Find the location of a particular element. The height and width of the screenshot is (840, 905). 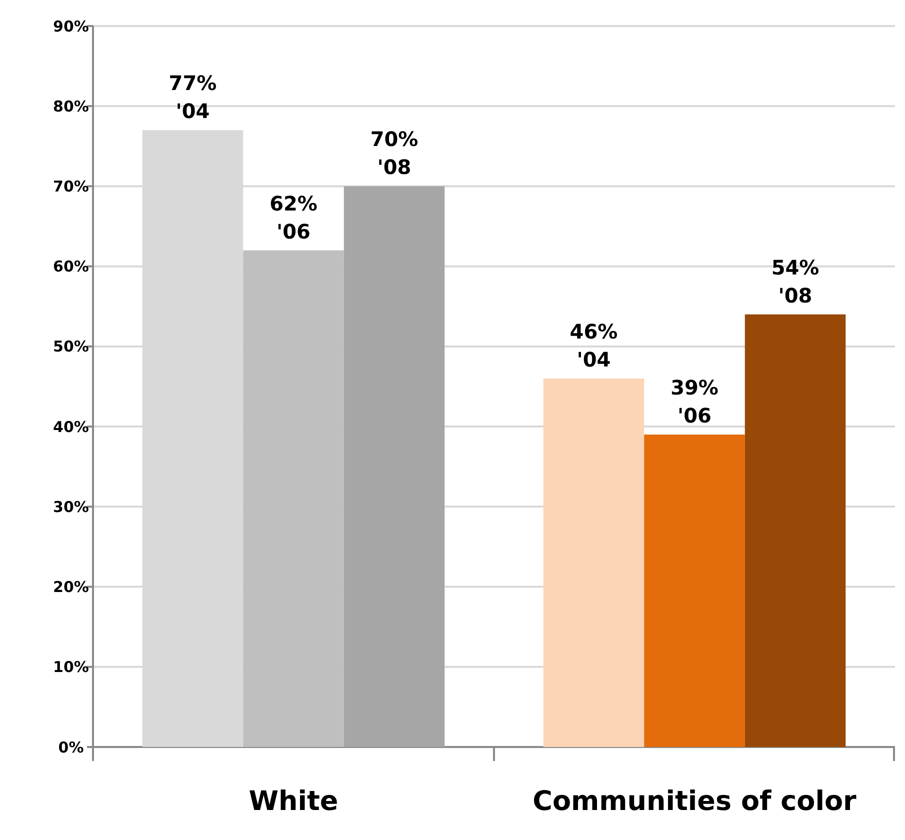

data-label: 46% is located at coordinates (594, 331).